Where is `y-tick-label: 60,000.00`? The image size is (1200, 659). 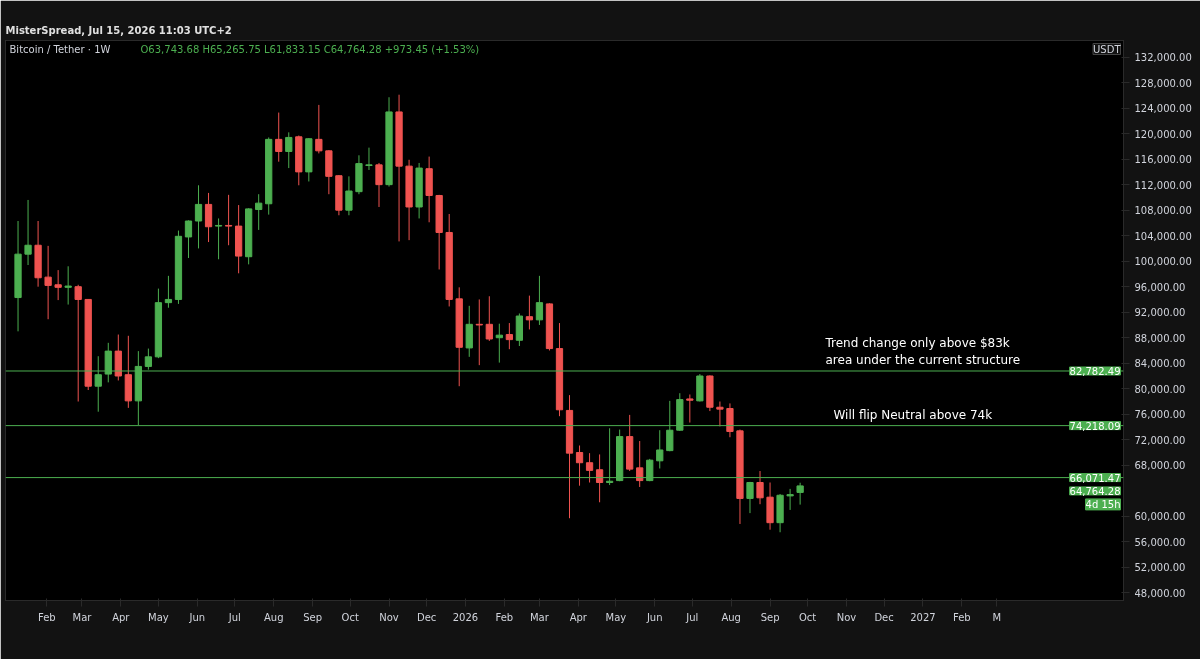
y-tick-label: 60,000.00 is located at coordinates (1160, 517).